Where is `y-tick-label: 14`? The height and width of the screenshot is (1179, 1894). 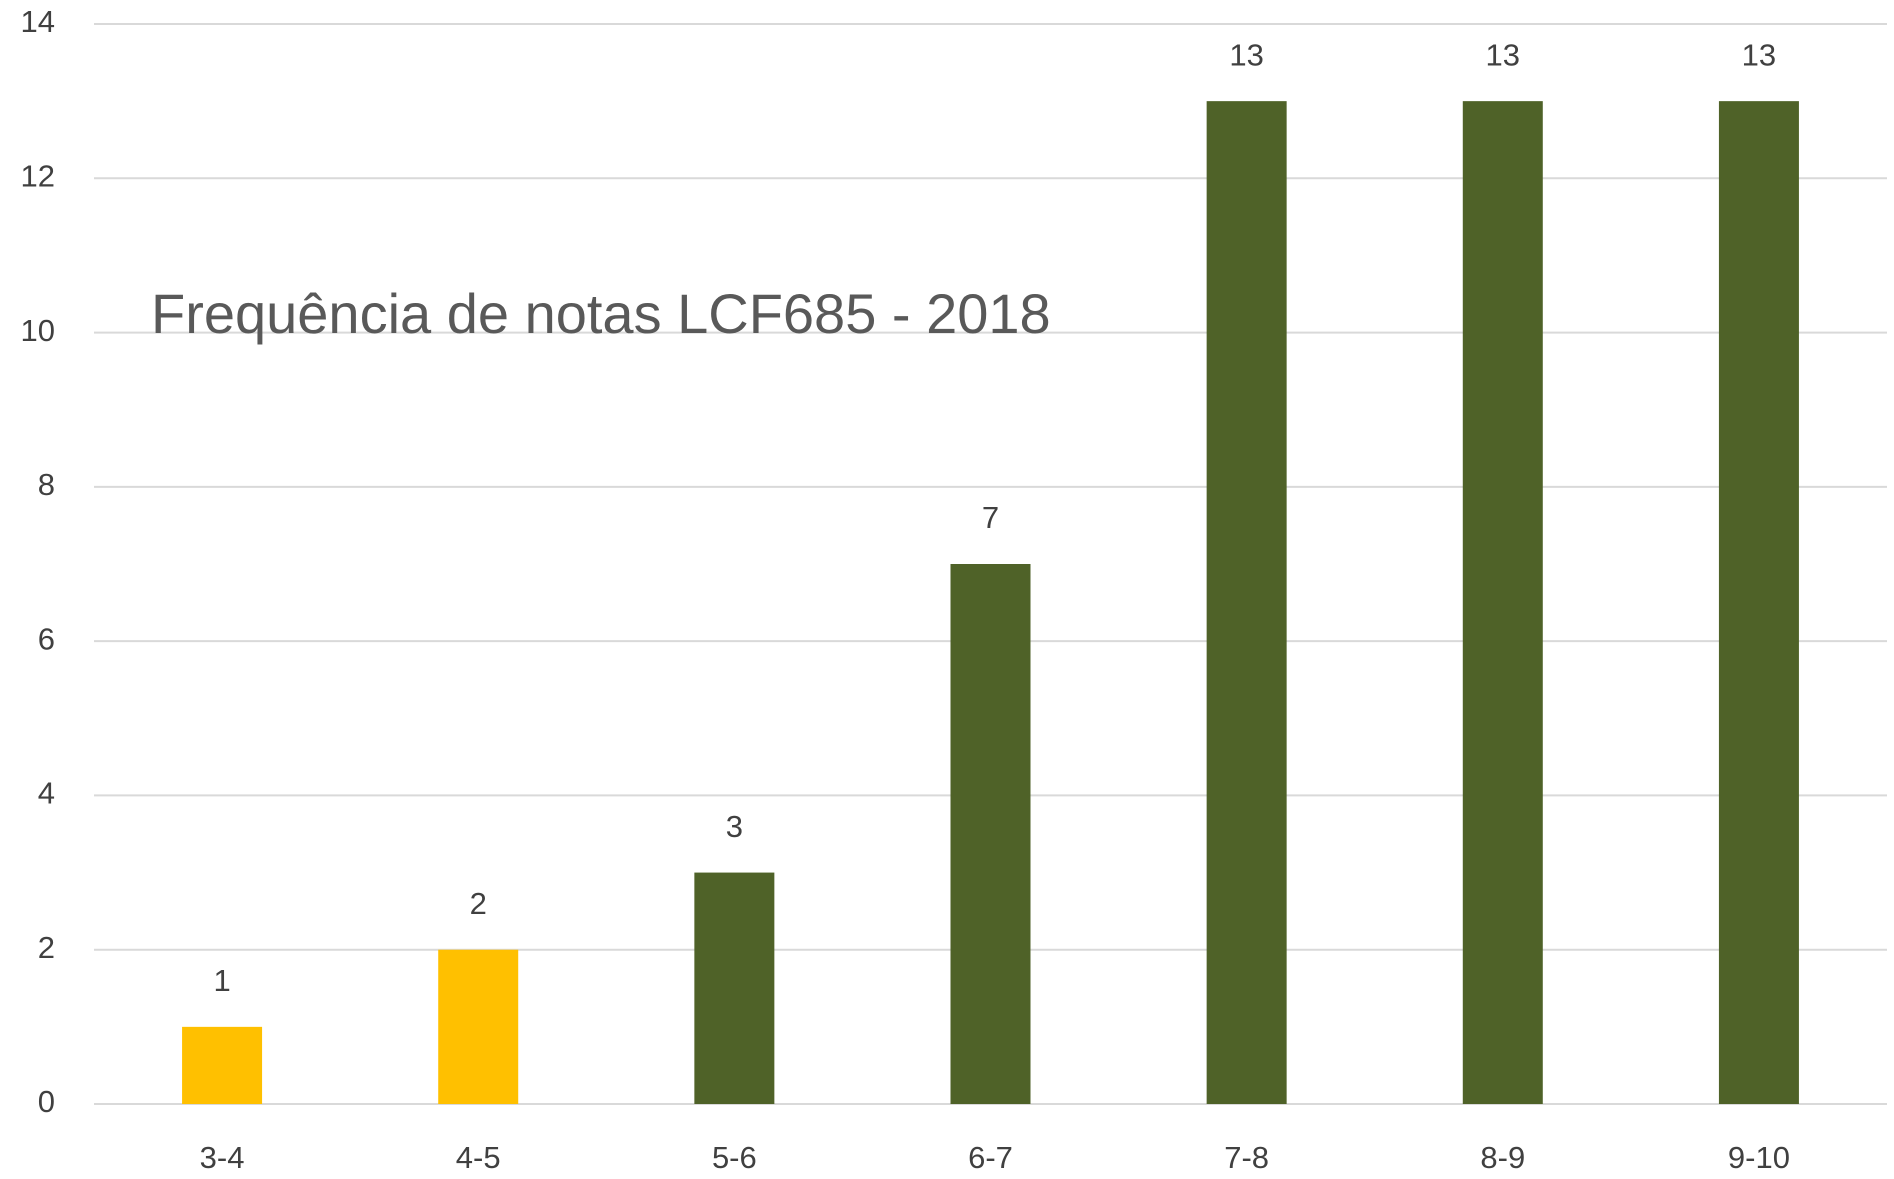
y-tick-label: 14 is located at coordinates (38, 21).